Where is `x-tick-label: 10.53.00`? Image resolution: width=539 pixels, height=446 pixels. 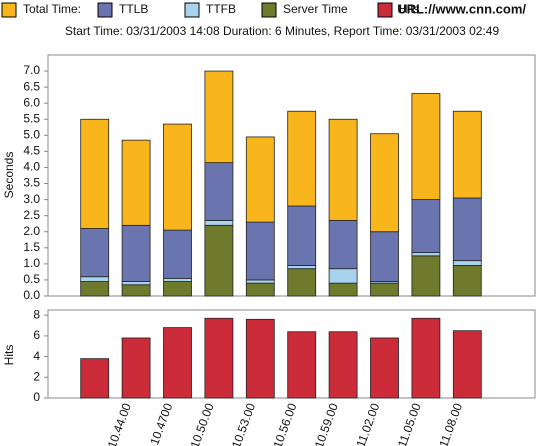
x-tick-label: 10.53.00 is located at coordinates (243, 423).